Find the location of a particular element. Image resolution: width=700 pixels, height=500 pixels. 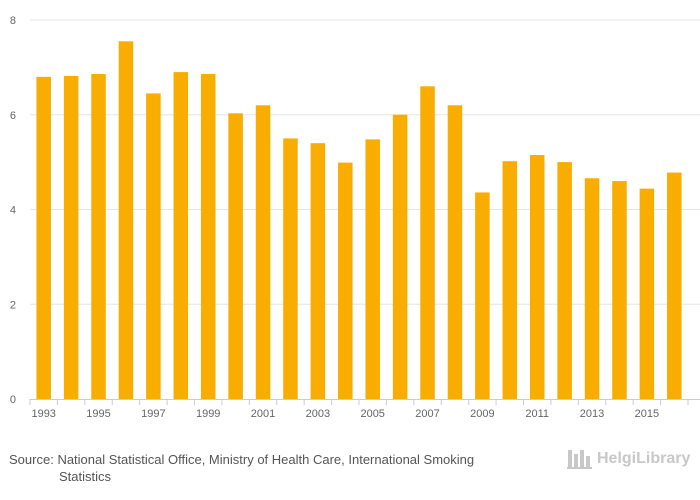

logo-text: HelgiLibrary is located at coordinates (644, 458).